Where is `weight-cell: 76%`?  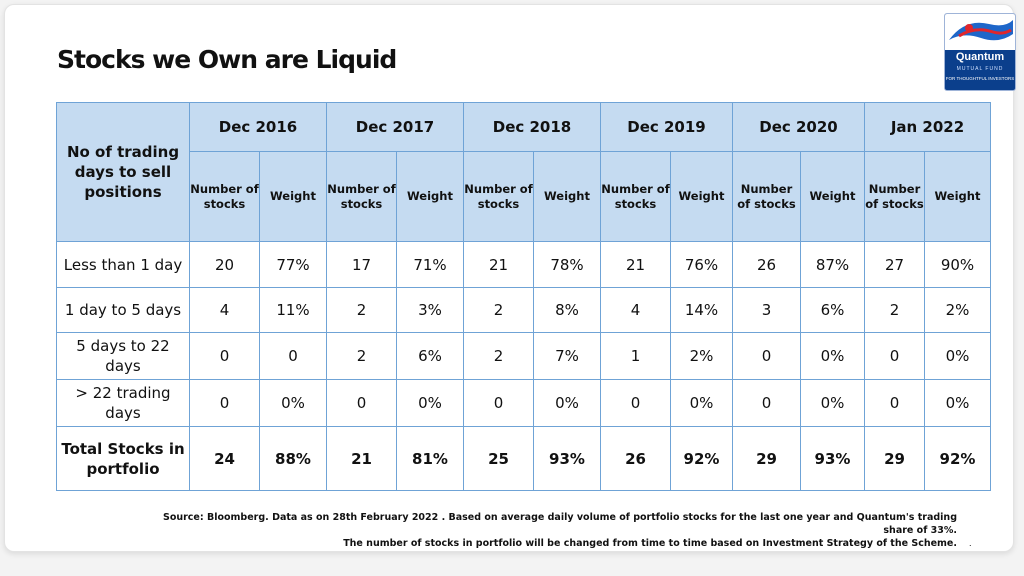
weight-cell: 76% is located at coordinates (701, 264).